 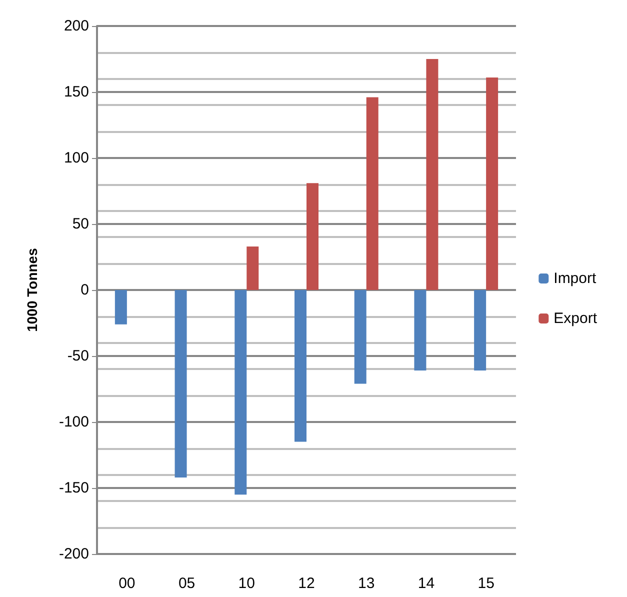 I want to click on x-tick-label: 05, so click(x=187, y=583).